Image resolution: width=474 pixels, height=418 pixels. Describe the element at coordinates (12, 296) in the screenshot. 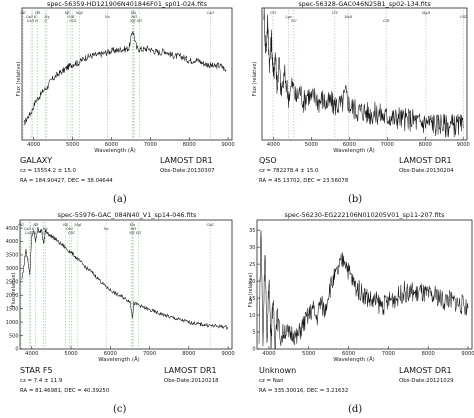

I see `y-tick-label: 2000` at that location.